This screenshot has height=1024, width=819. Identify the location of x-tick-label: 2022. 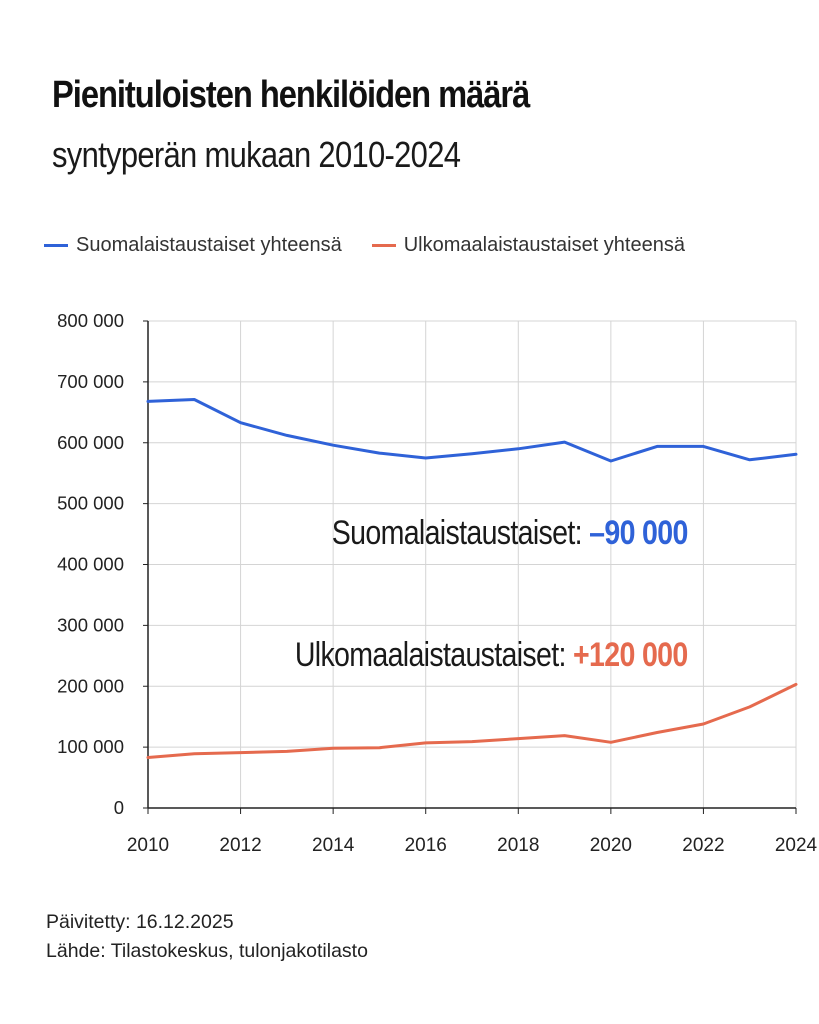
(703, 845).